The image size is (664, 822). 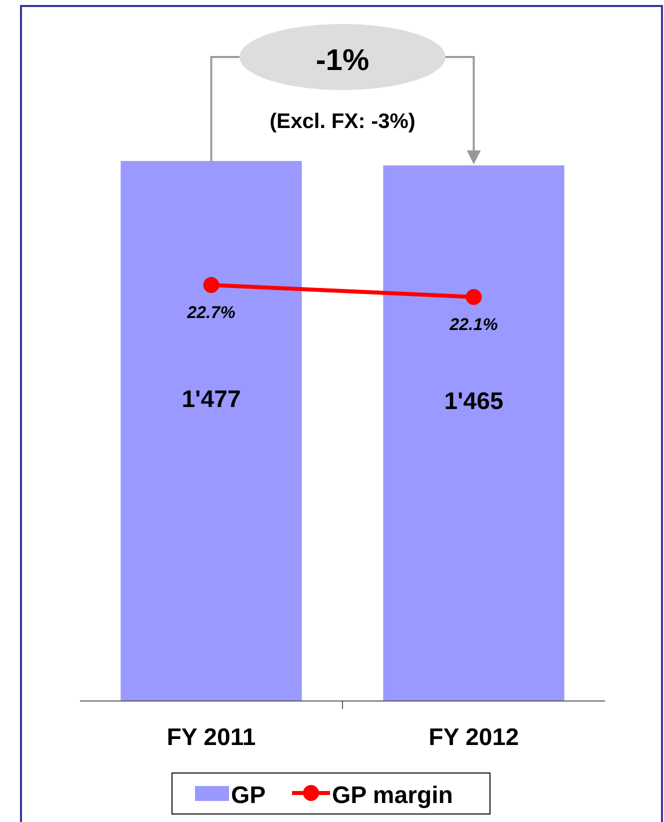 I want to click on data-label: 22.1%, so click(x=473, y=324).